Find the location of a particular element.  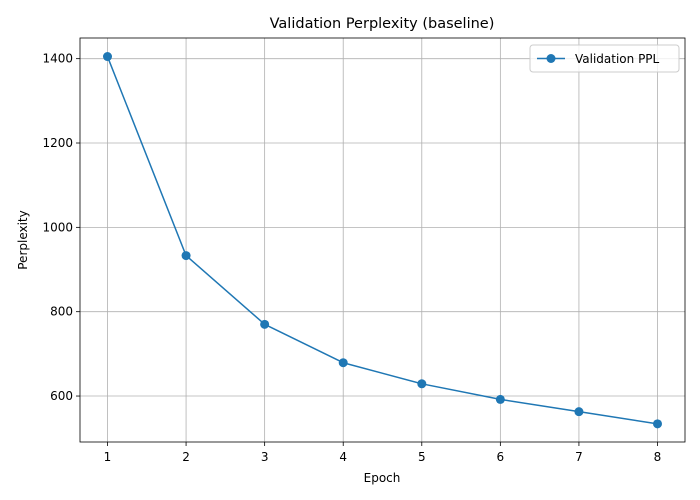

y-tick-label: 1200 is located at coordinates (57, 143).